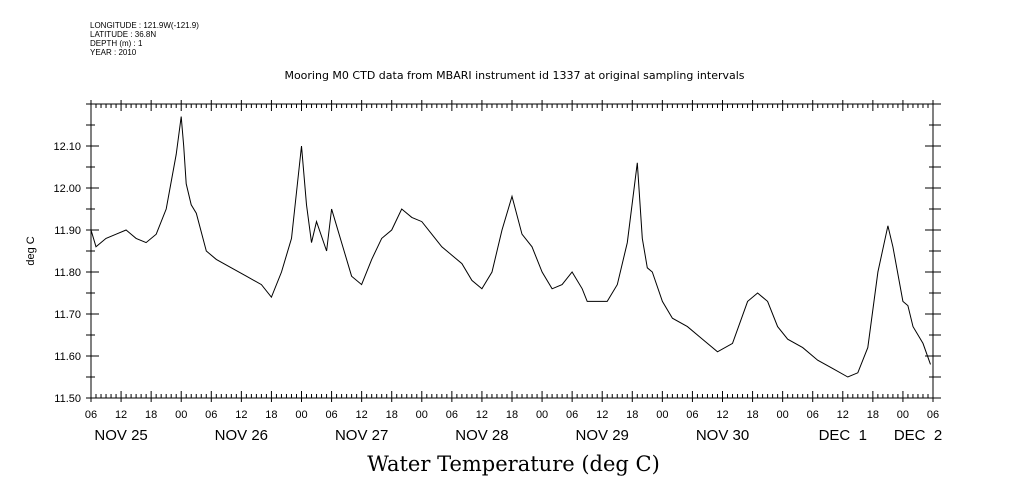 The width and height of the screenshot is (1009, 504). I want to click on x-day-label: NOV 27, so click(361, 435).